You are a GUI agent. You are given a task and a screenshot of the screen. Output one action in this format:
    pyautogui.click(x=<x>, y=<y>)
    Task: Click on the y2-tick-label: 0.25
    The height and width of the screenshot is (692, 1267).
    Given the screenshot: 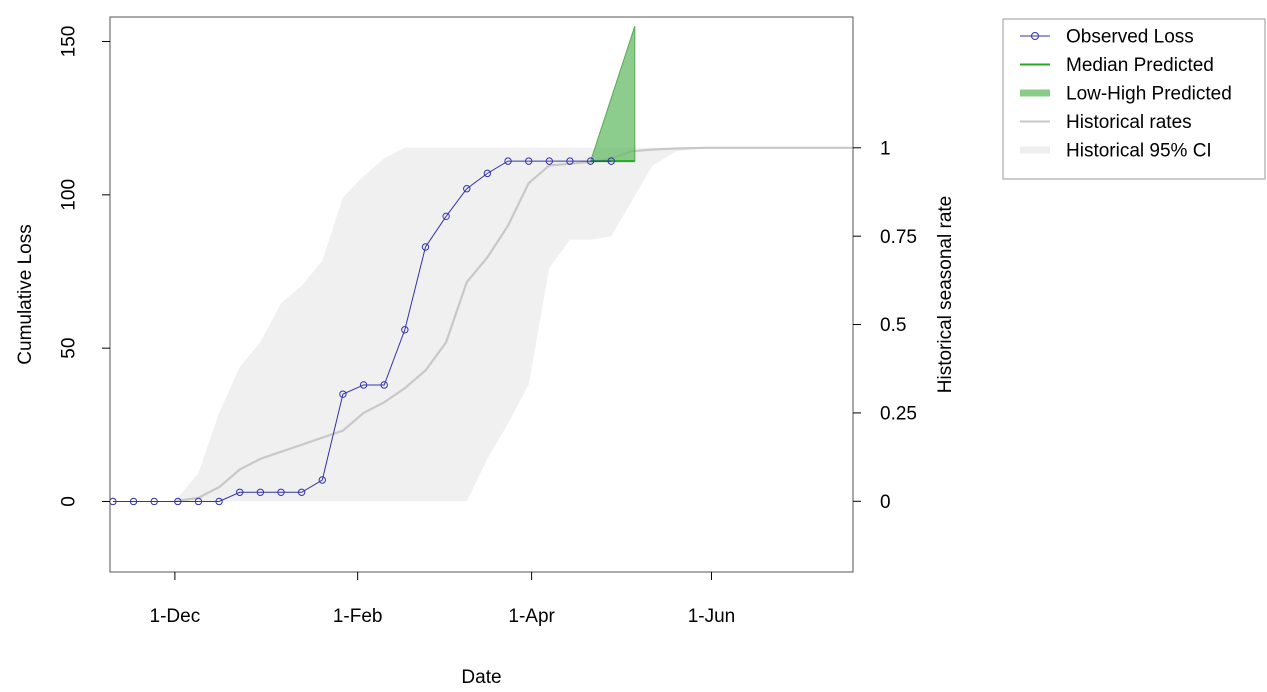 What is the action you would take?
    pyautogui.click(x=898, y=414)
    